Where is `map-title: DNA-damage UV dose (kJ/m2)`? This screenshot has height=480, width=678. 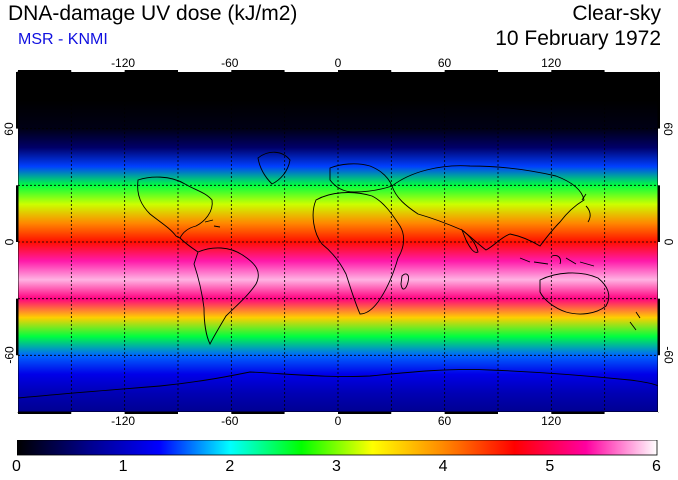 map-title: DNA-damage UV dose (kJ/m2) is located at coordinates (153, 13).